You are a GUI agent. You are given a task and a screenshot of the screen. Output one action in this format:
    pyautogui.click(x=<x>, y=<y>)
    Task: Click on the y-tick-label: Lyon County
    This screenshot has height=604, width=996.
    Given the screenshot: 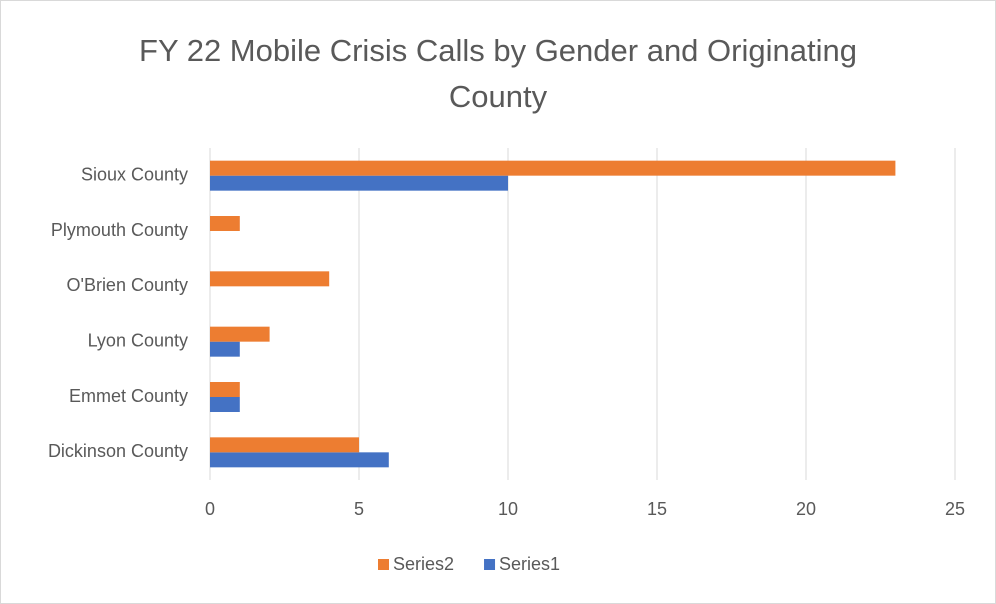 What is the action you would take?
    pyautogui.click(x=138, y=340)
    